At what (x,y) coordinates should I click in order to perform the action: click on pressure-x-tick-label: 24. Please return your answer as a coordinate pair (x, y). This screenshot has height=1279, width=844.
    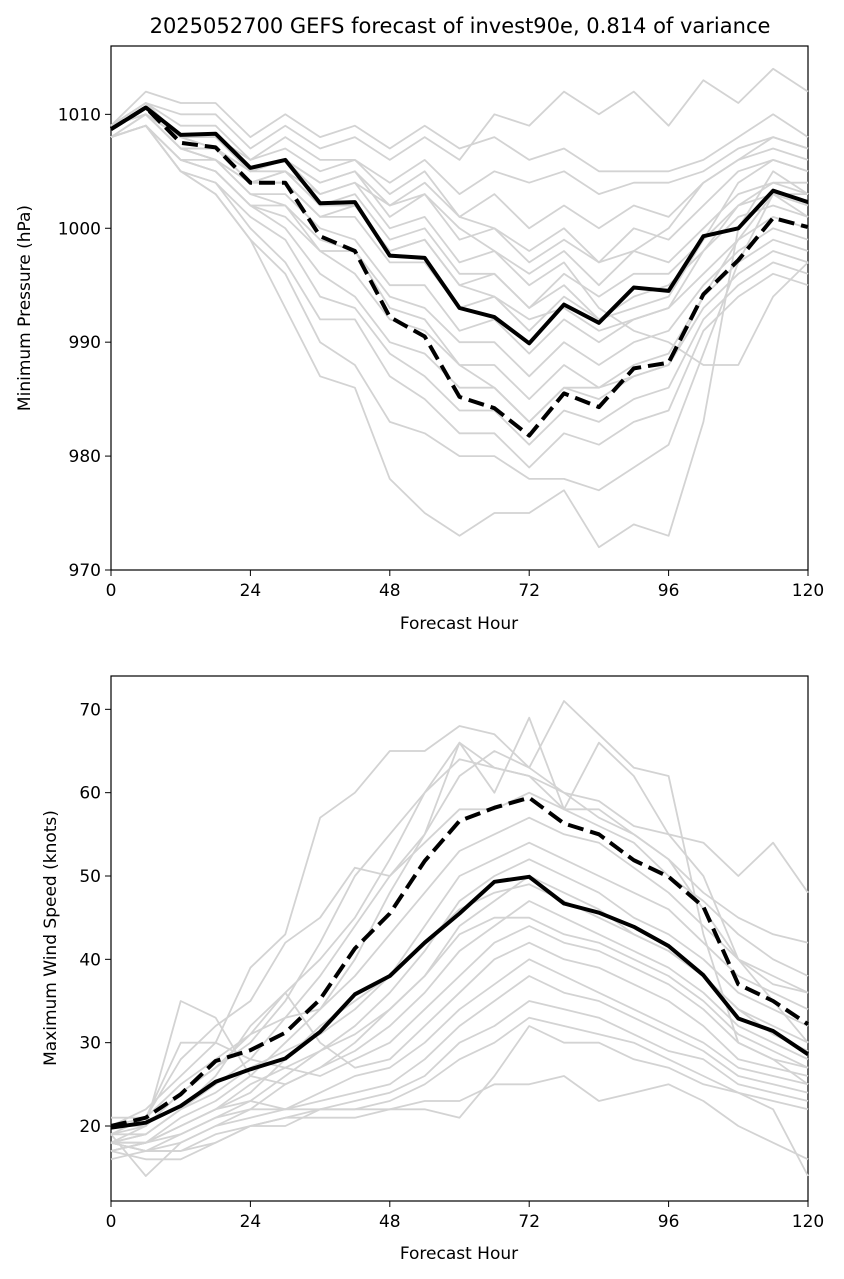
    Looking at the image, I should click on (251, 591).